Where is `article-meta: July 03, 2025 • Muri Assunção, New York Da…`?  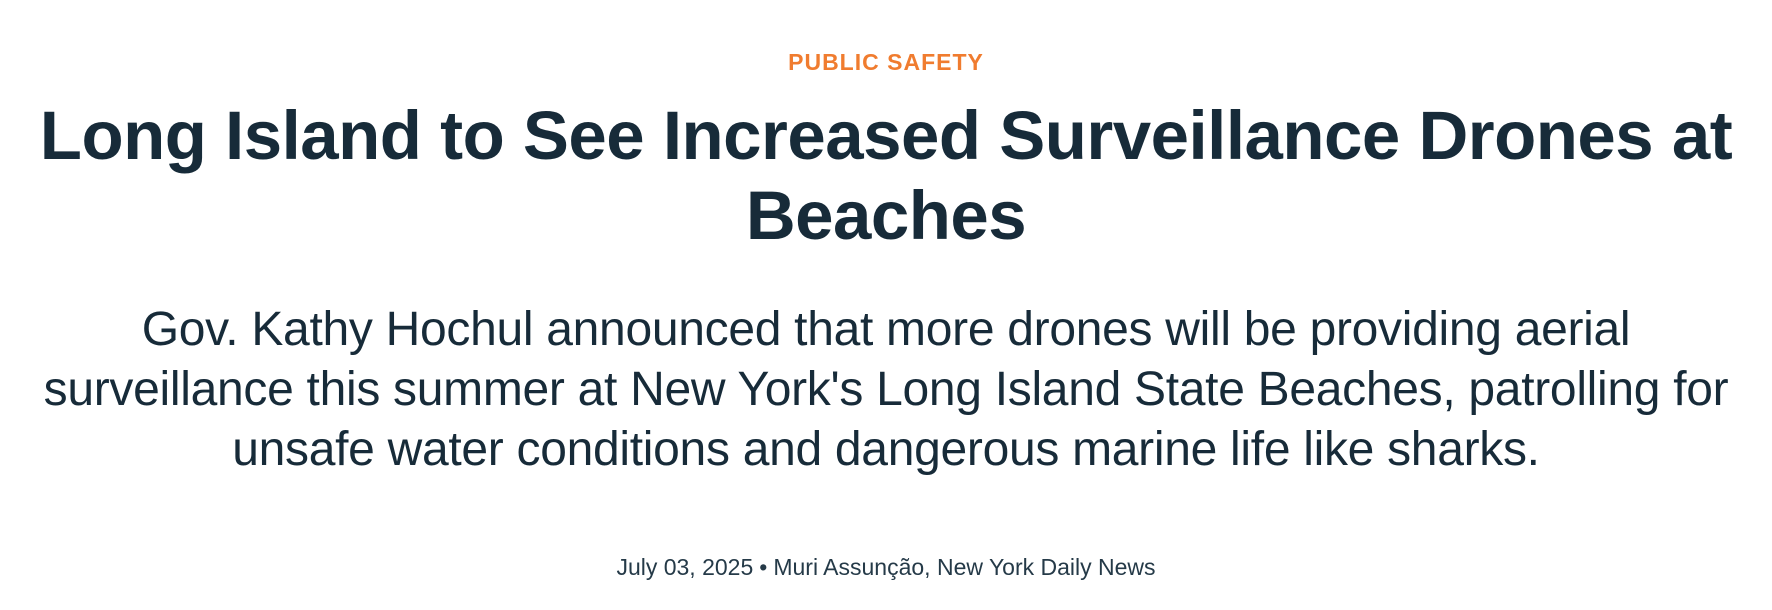 article-meta: July 03, 2025 • Muri Assunção, New York Da… is located at coordinates (886, 567).